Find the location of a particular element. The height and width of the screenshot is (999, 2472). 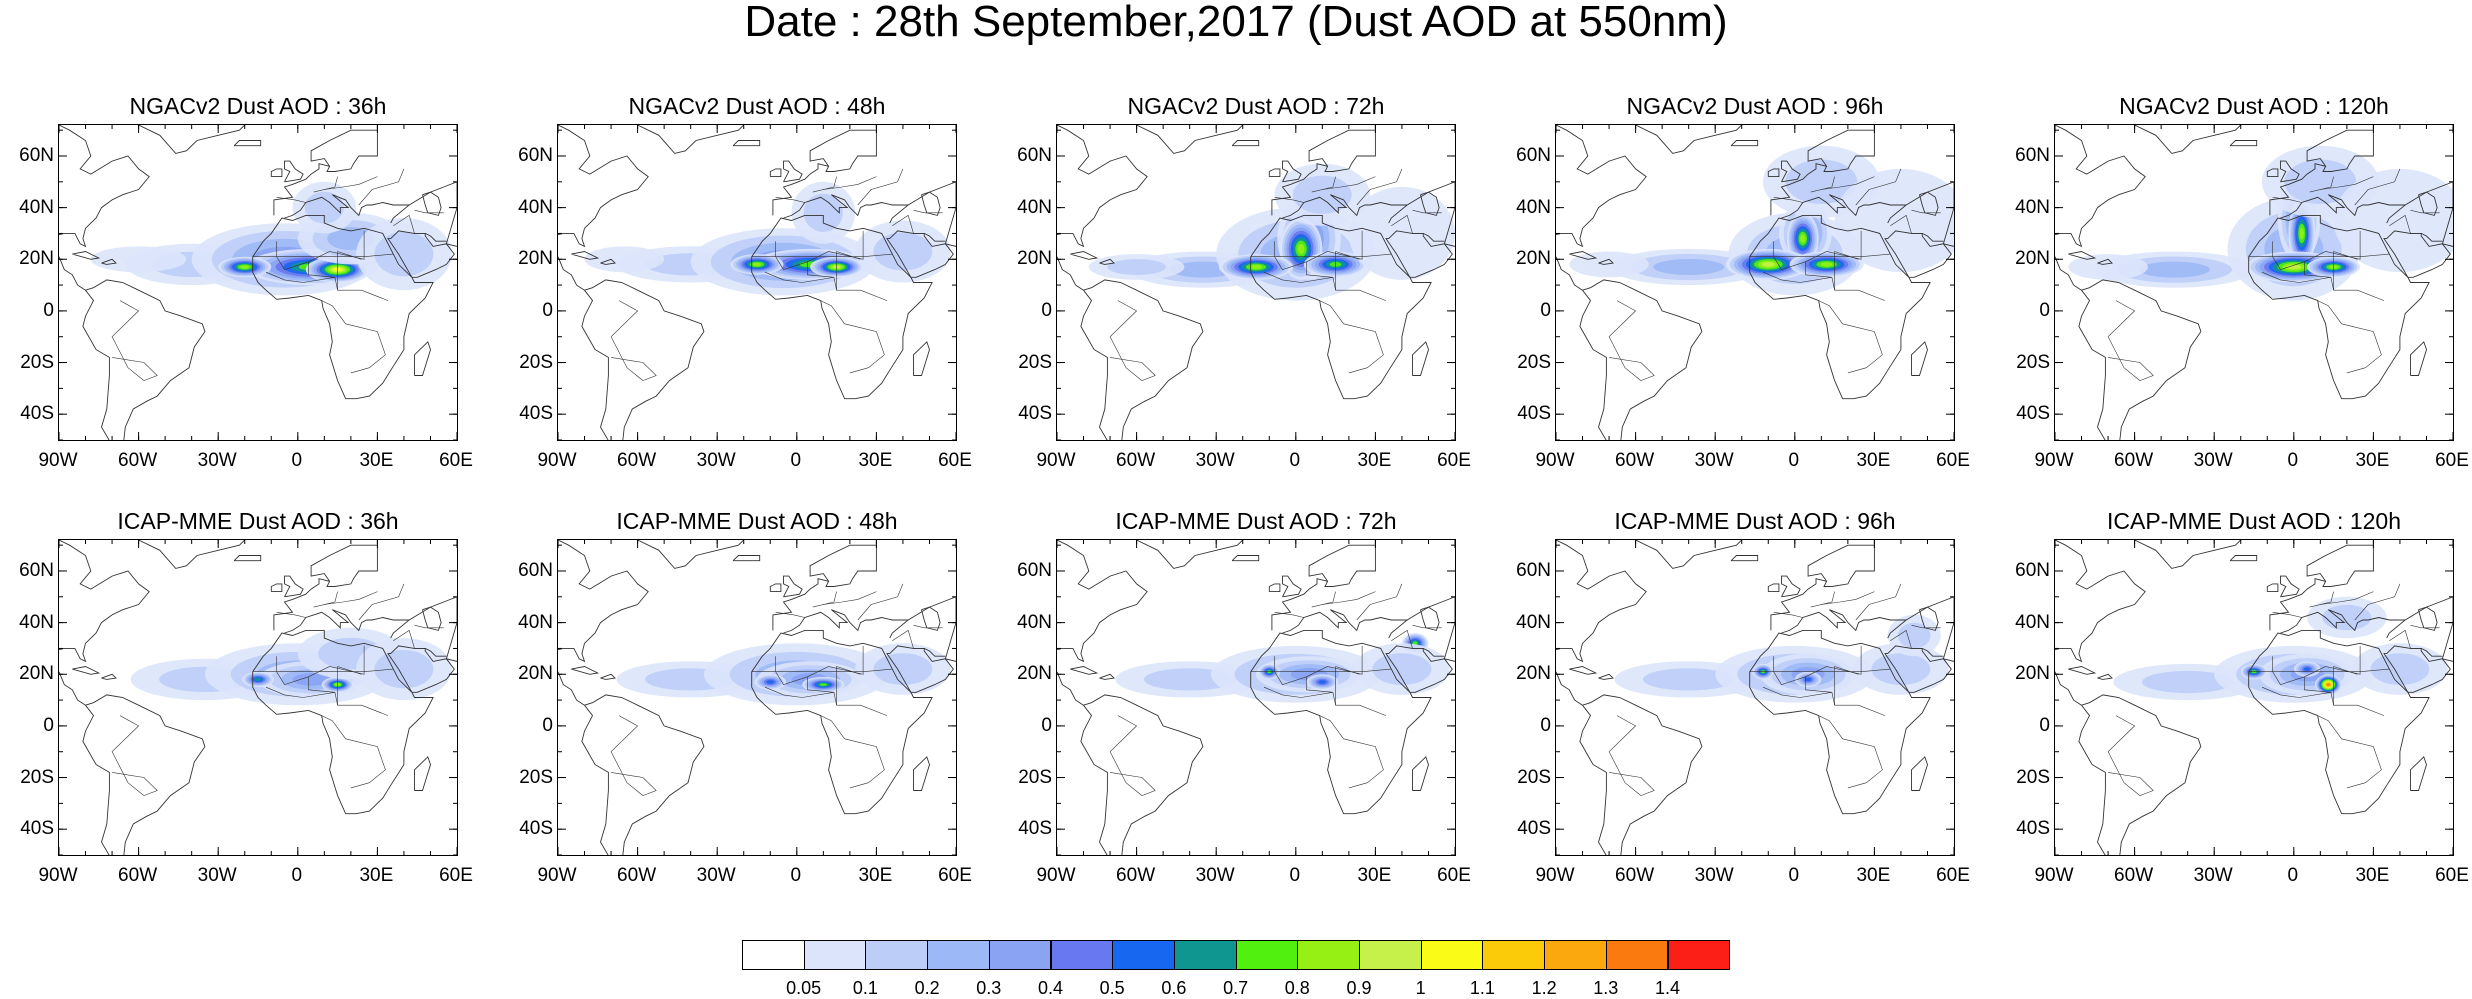

lat-tick-label: 0 is located at coordinates (1046, 725).